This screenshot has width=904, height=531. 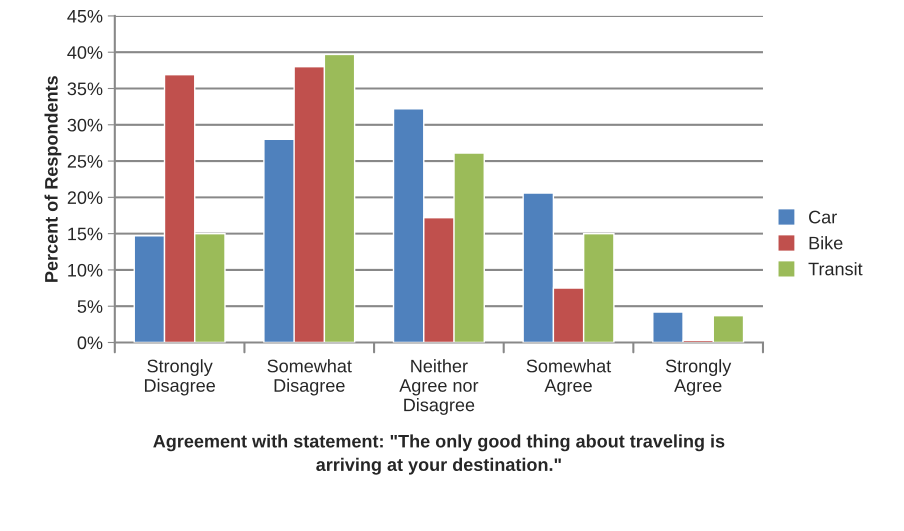 What do you see at coordinates (53, 179) in the screenshot?
I see `y-axis-title: Percent of Respondents` at bounding box center [53, 179].